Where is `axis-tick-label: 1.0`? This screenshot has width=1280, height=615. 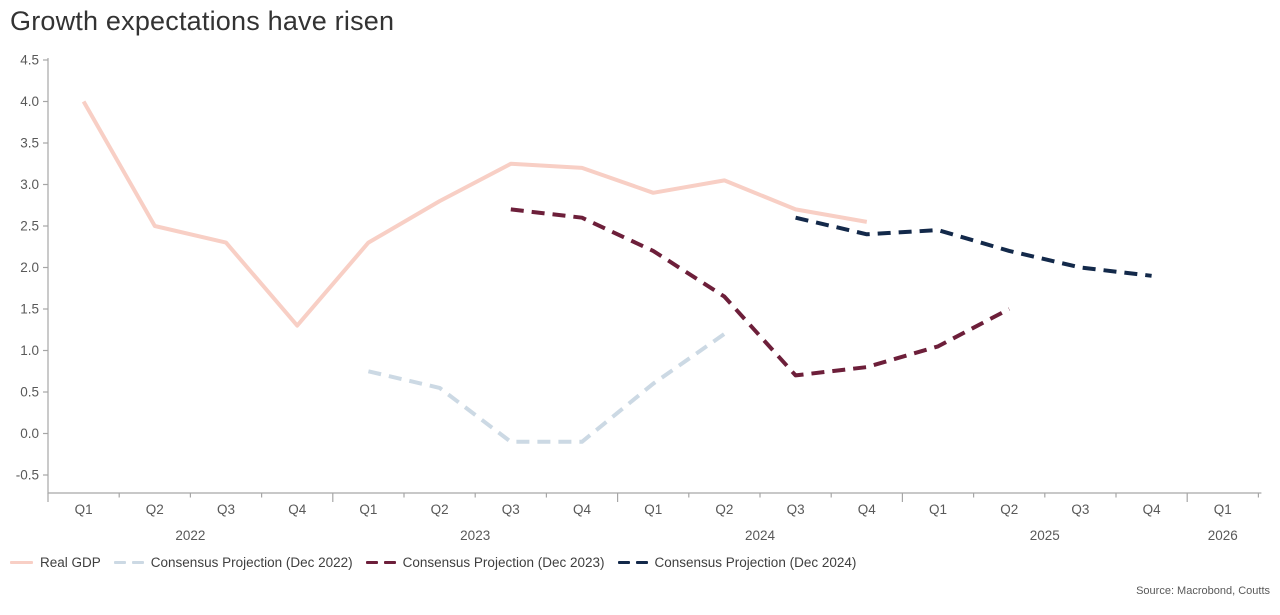 axis-tick-label: 1.0 is located at coordinates (29, 350).